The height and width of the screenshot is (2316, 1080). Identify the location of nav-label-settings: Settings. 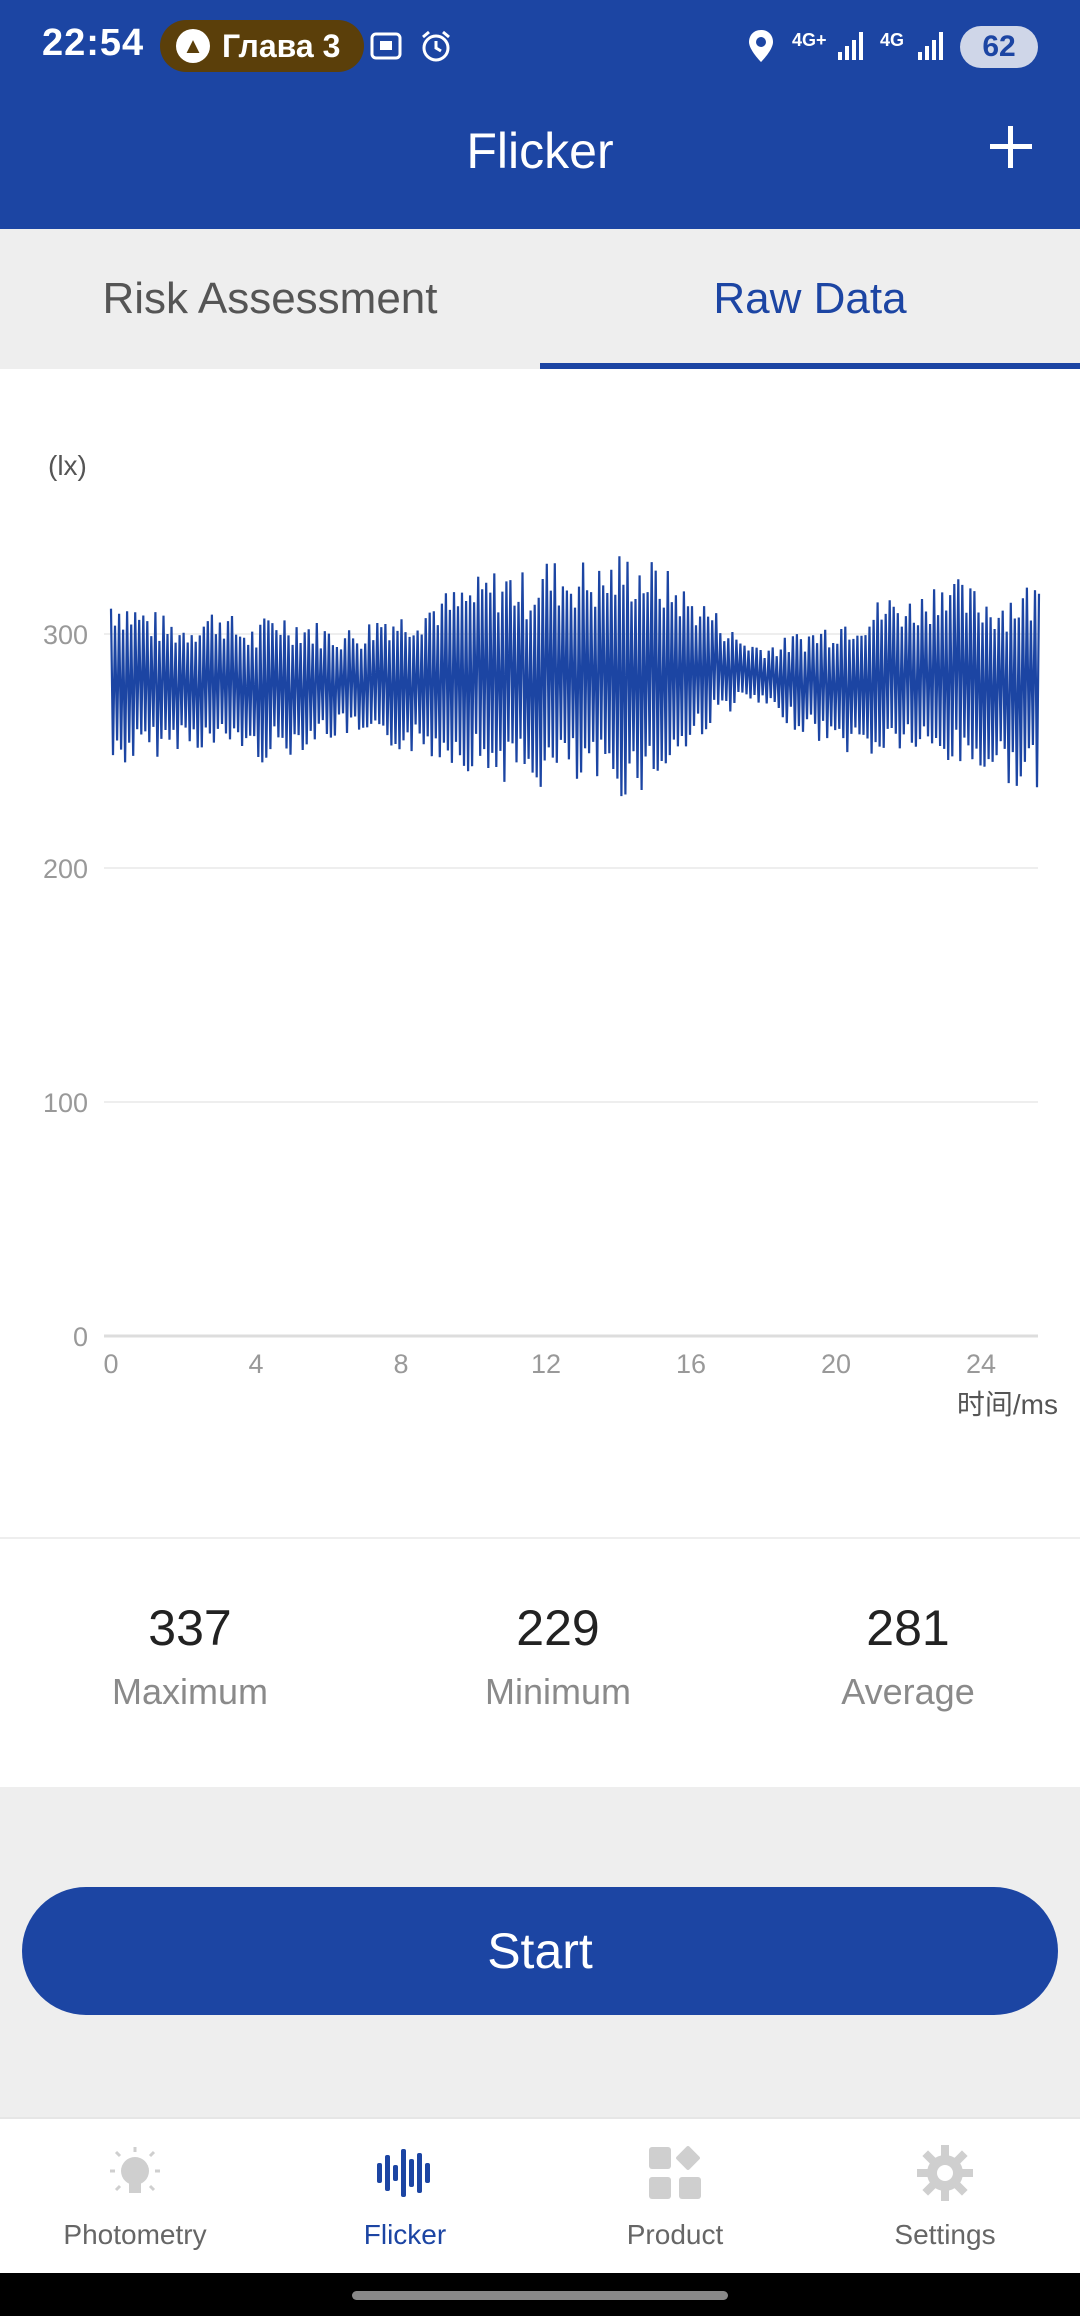
(945, 2234).